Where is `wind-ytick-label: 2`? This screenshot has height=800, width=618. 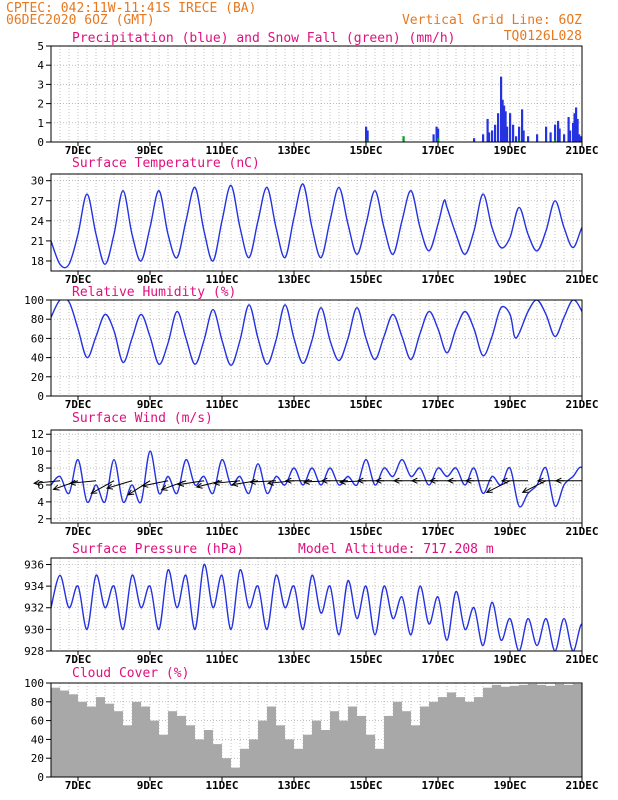 wind-ytick-label: 2 is located at coordinates (40, 519).